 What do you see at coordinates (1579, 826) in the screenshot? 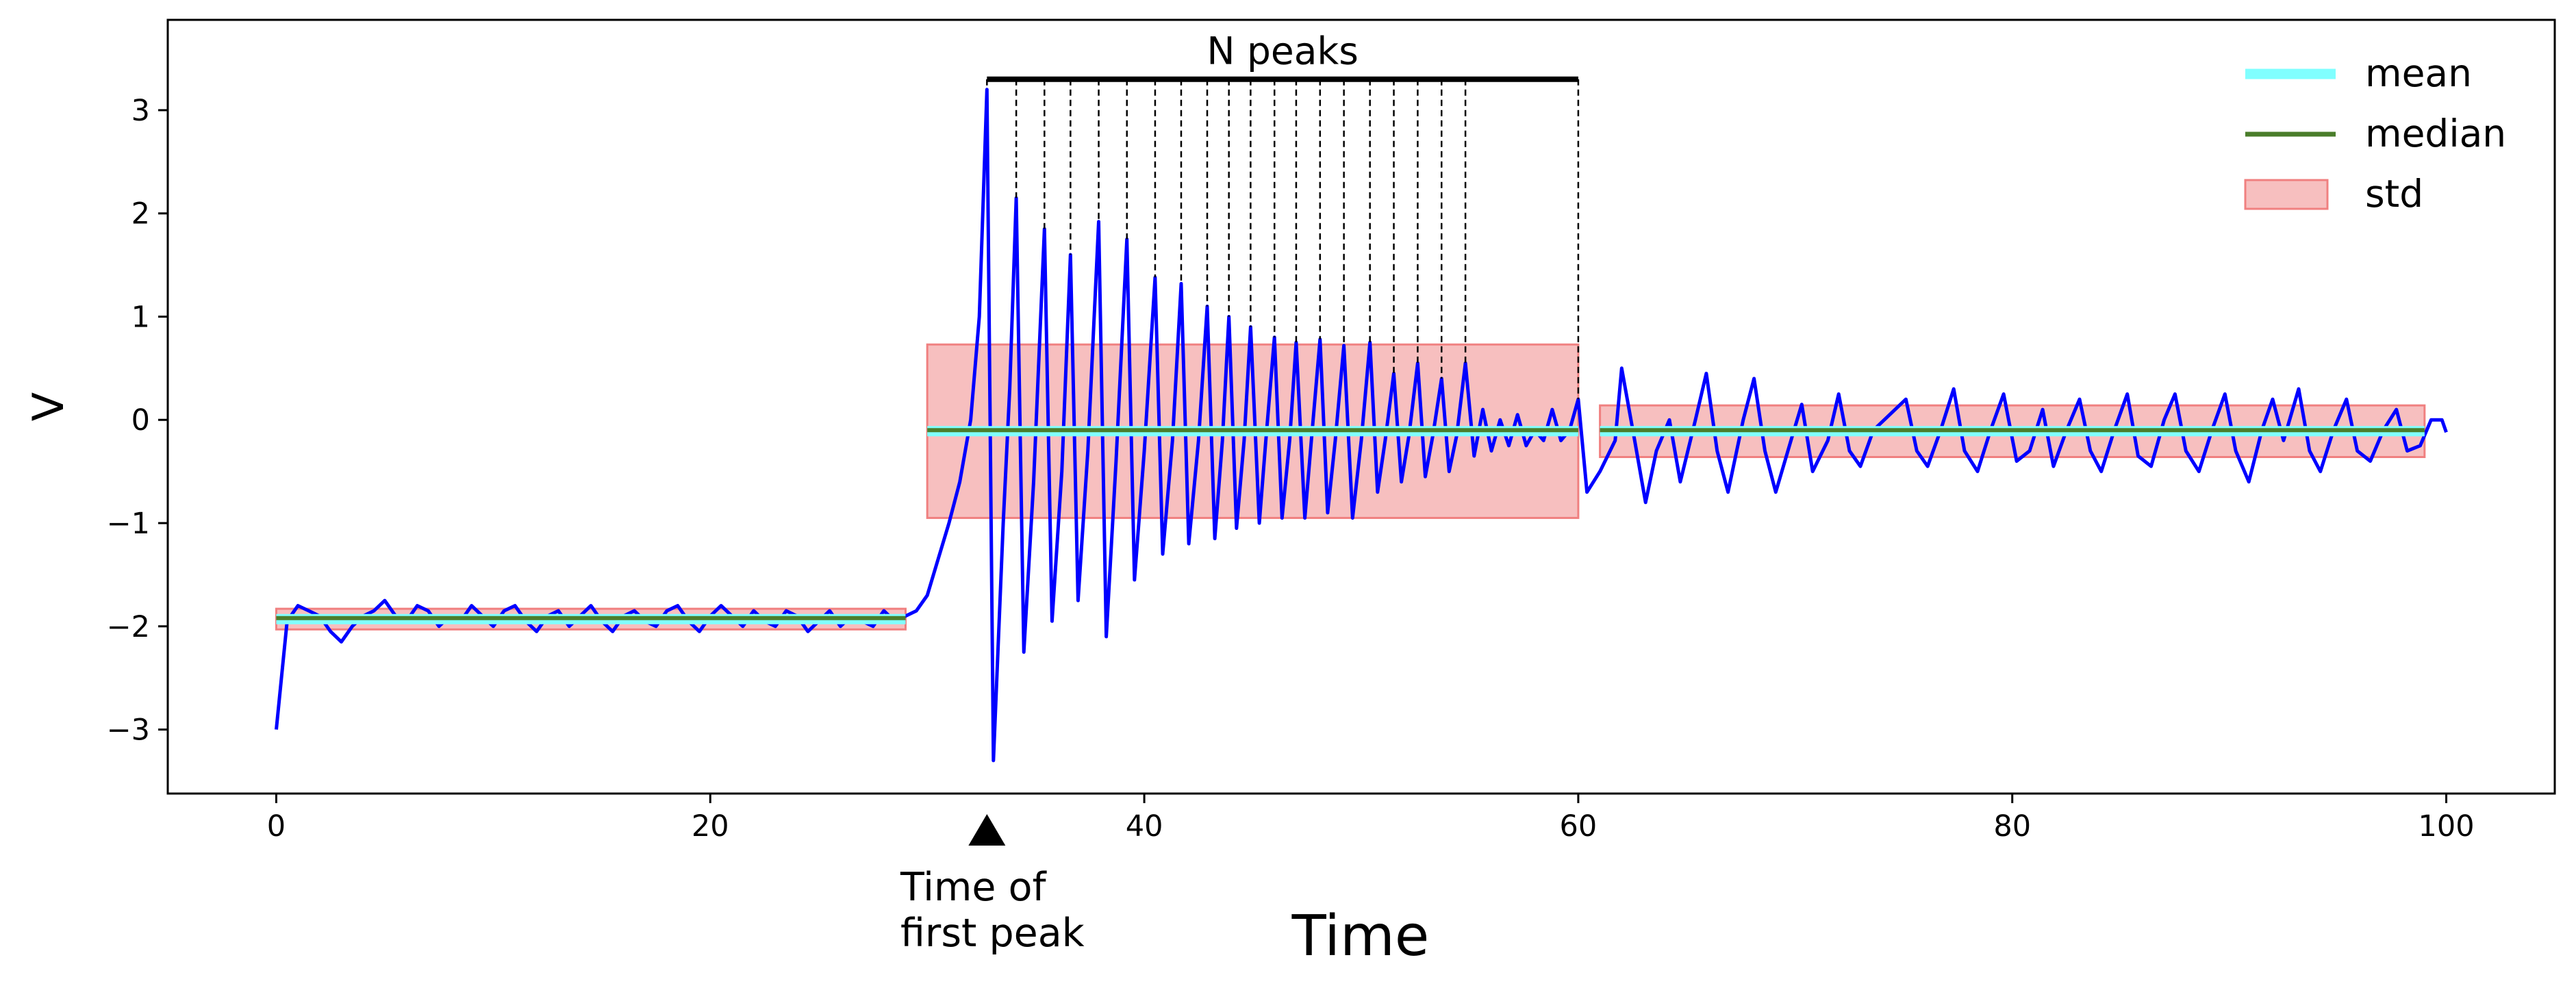
I see `x-tick-label: 60` at bounding box center [1579, 826].